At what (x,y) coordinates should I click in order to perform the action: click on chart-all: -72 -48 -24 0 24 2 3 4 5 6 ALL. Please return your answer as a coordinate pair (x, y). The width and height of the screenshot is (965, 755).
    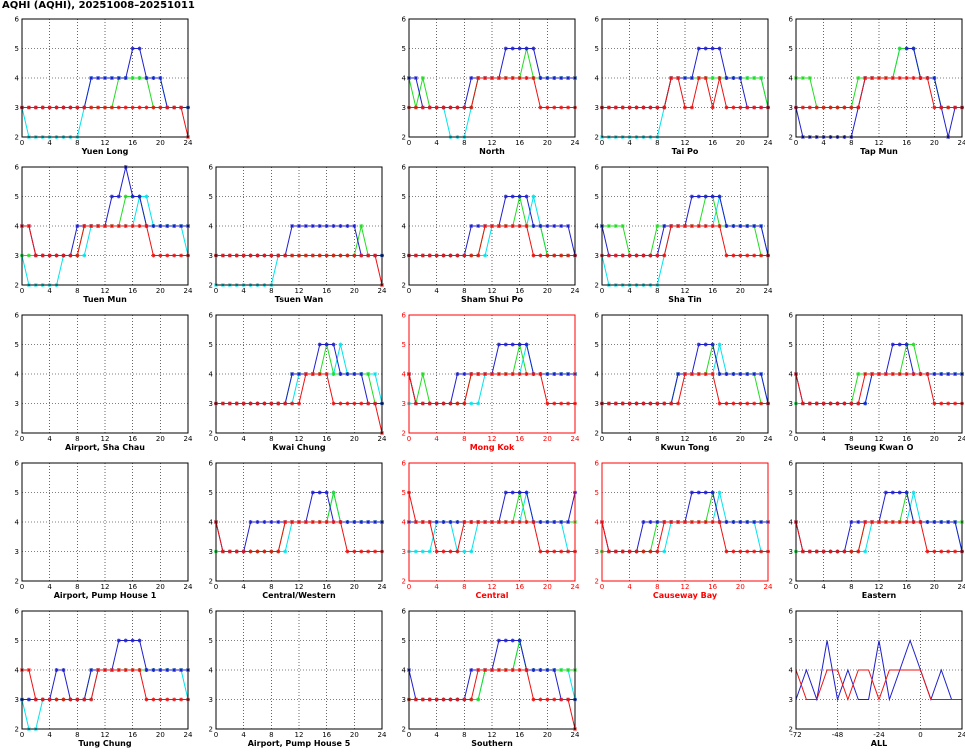
    Looking at the image, I should click on (877, 678).